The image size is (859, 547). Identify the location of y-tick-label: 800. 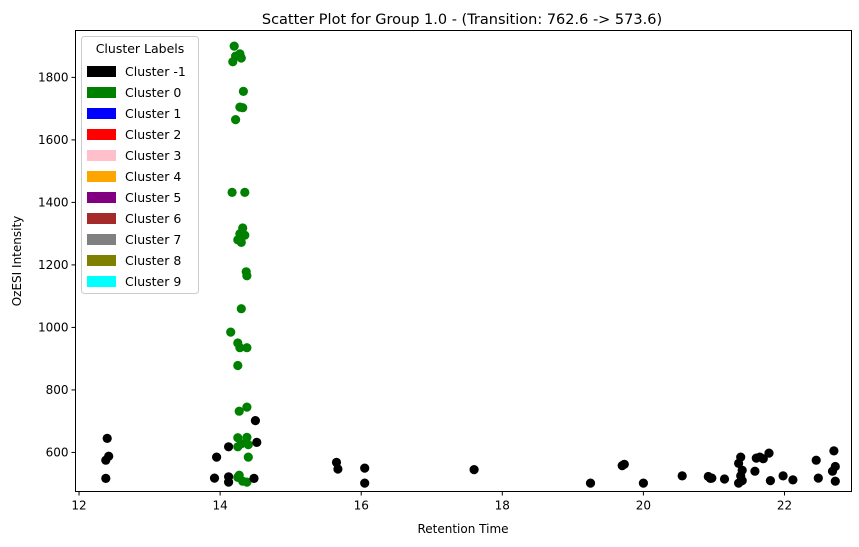
(57, 390).